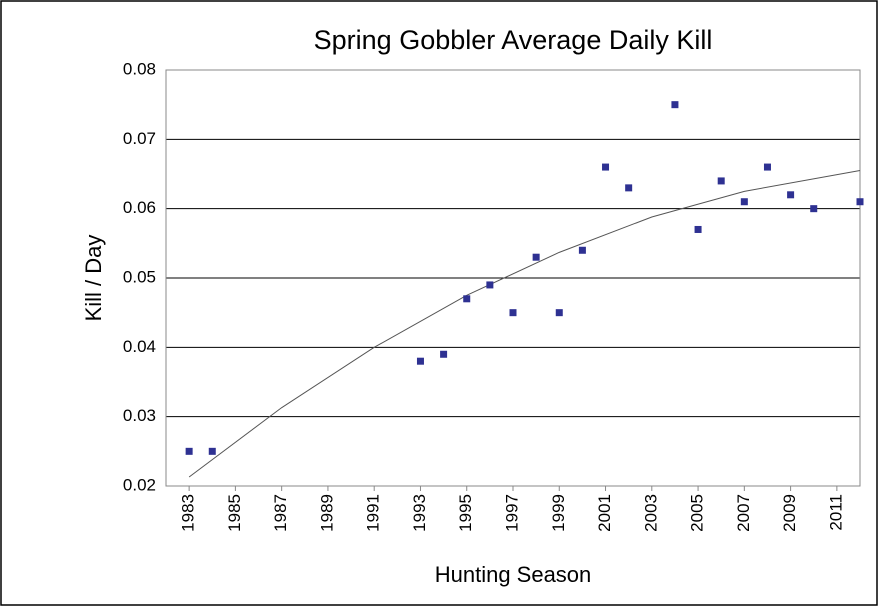  Describe the element at coordinates (188, 513) in the screenshot. I see `x-tick-label: 1983` at that location.